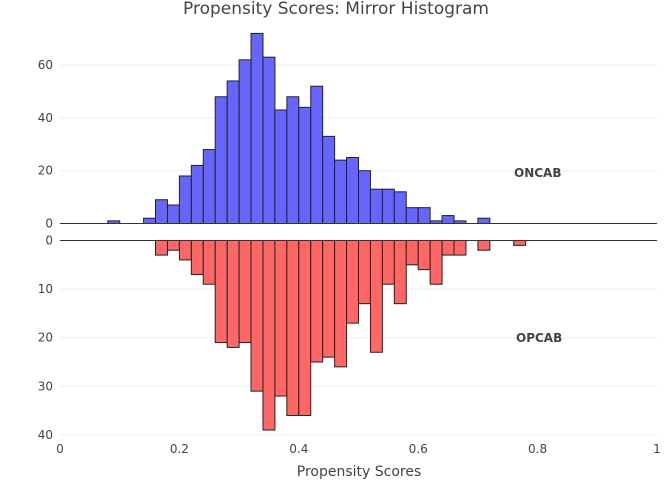 This screenshot has height=480, width=672. I want to click on x-tick-label: 0.8, so click(537, 449).